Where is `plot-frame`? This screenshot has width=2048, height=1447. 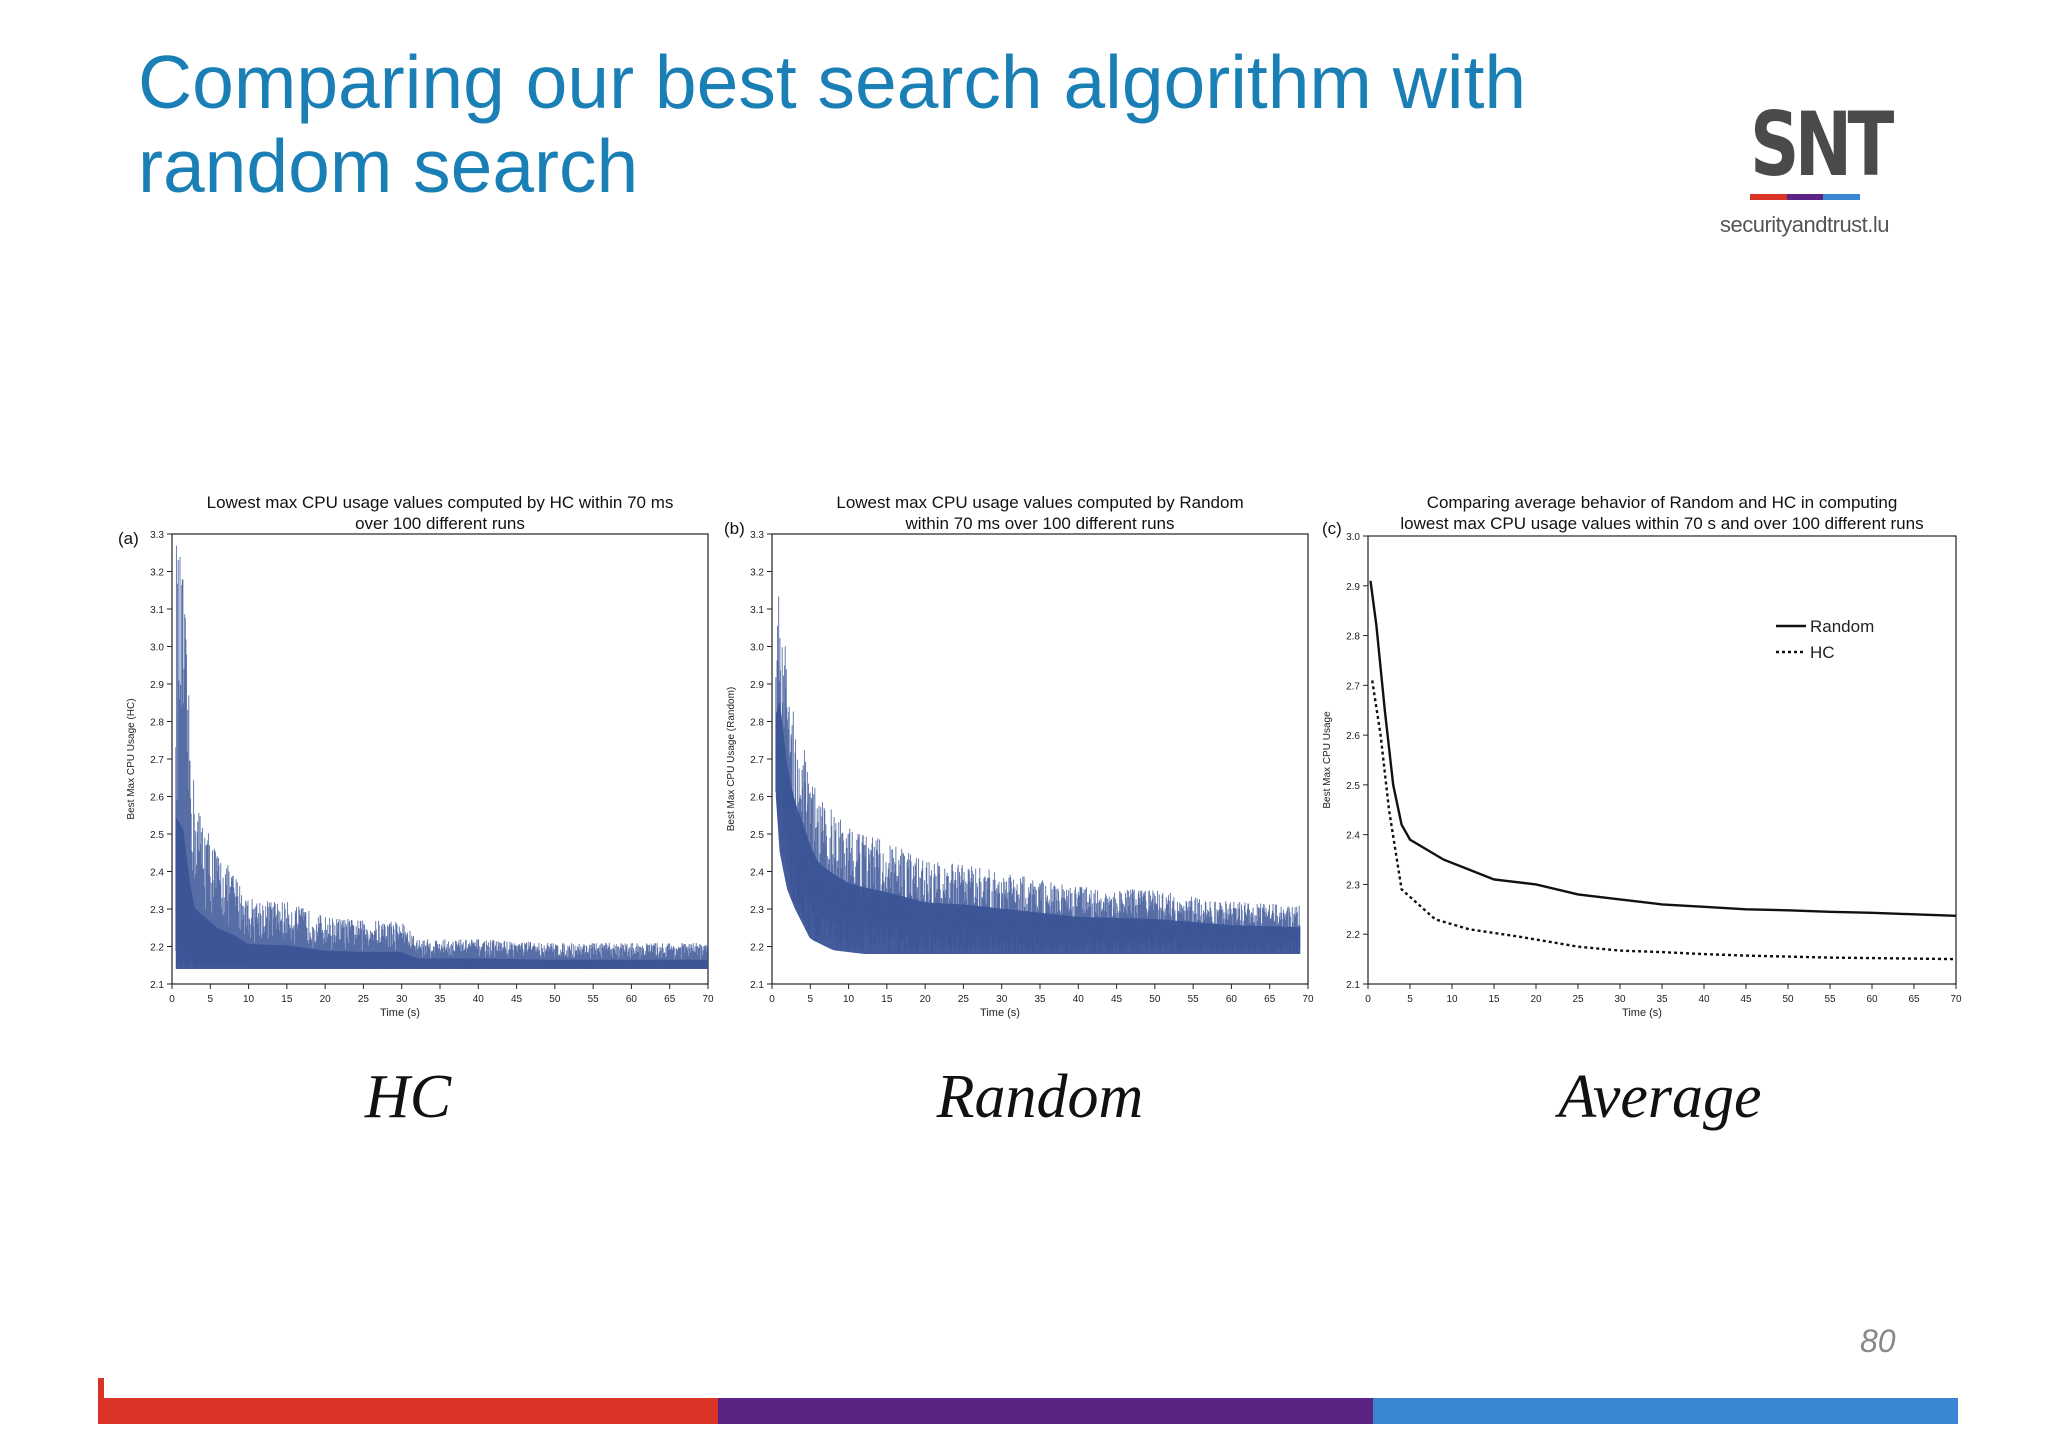 plot-frame is located at coordinates (1662, 760).